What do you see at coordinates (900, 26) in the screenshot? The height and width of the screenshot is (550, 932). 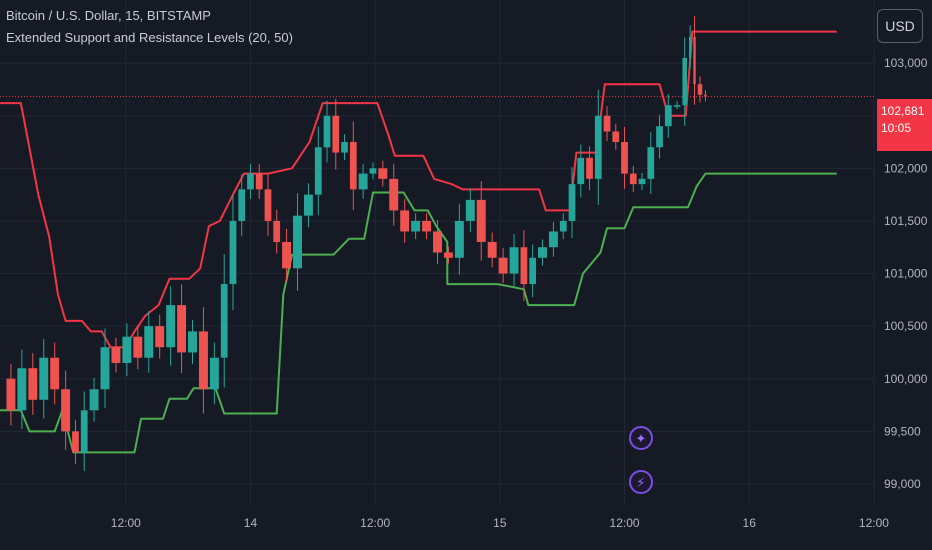 I see `currency-button: USD` at bounding box center [900, 26].